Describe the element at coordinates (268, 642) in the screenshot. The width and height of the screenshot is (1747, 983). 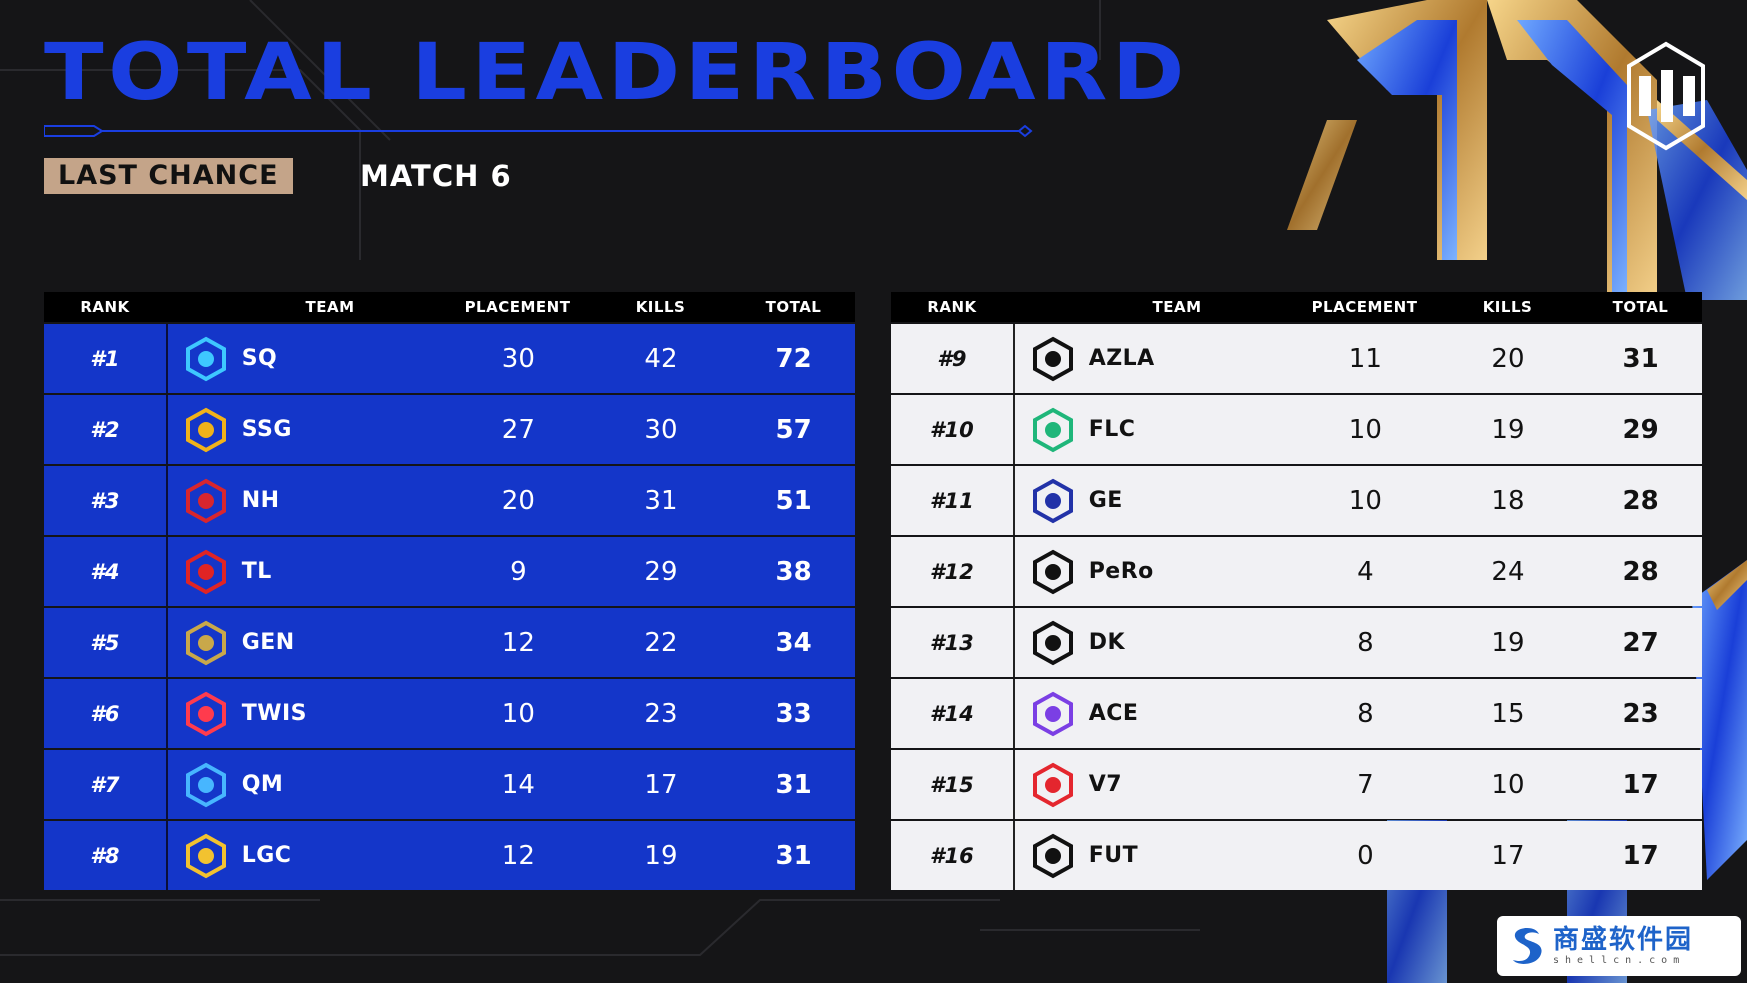
I see `team-name: GEN` at that location.